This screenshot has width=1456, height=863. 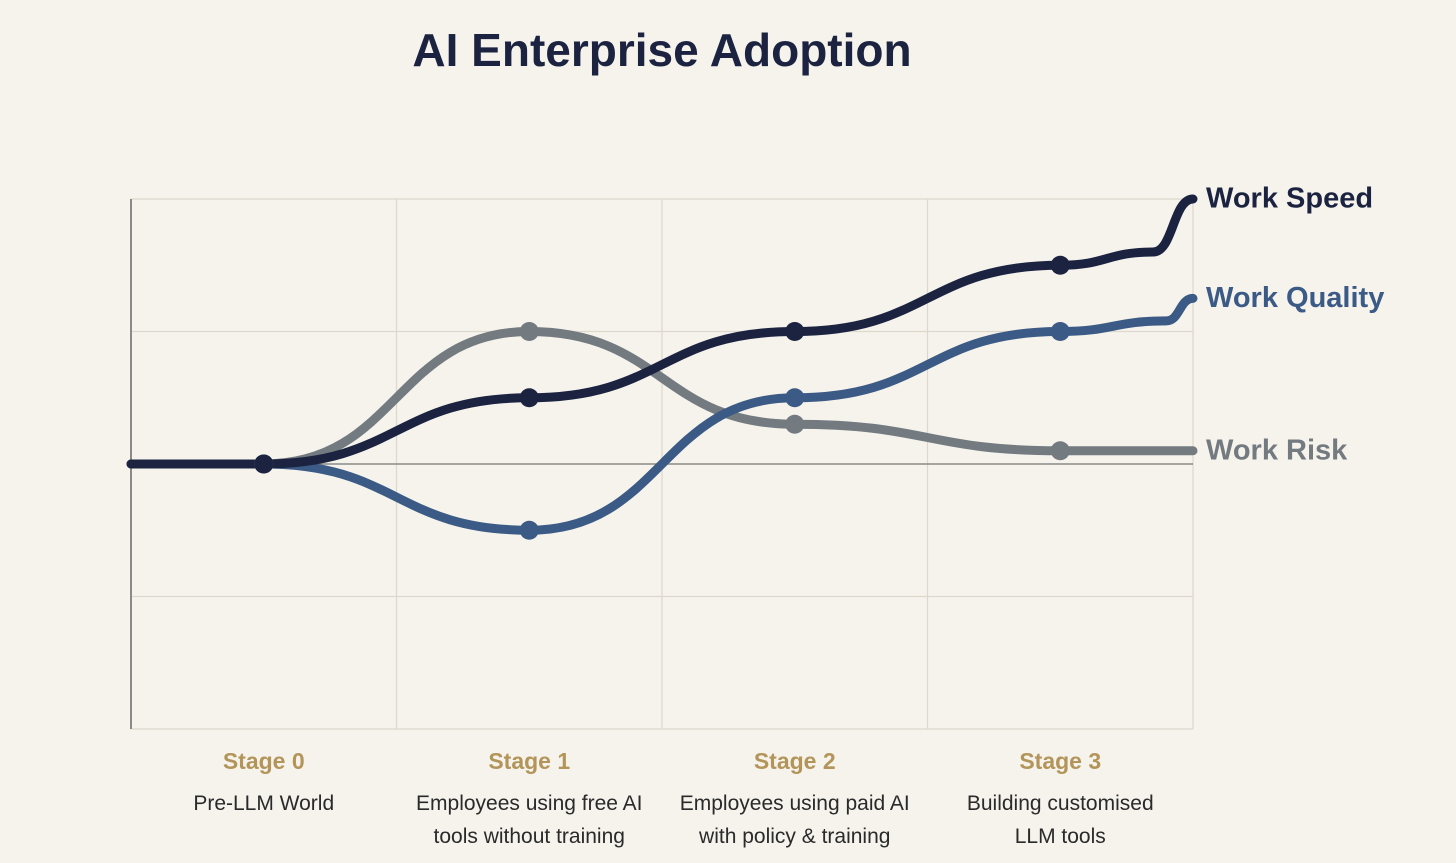 What do you see at coordinates (795, 761) in the screenshot?
I see `stage-2-name: Stage 2` at bounding box center [795, 761].